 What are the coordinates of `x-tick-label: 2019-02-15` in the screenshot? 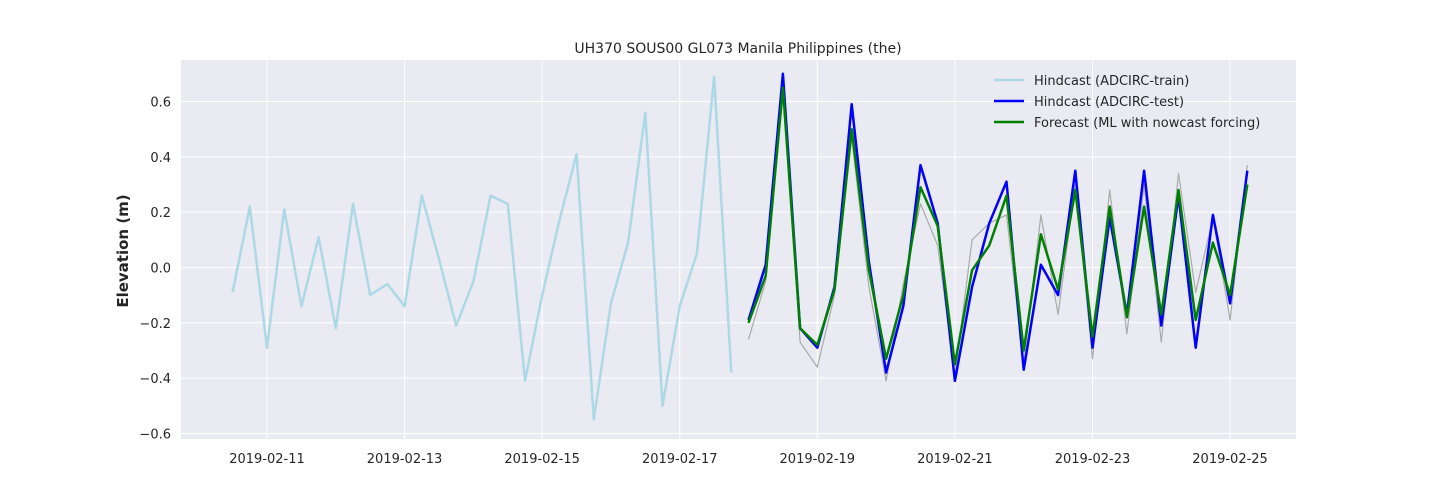 It's located at (542, 459).